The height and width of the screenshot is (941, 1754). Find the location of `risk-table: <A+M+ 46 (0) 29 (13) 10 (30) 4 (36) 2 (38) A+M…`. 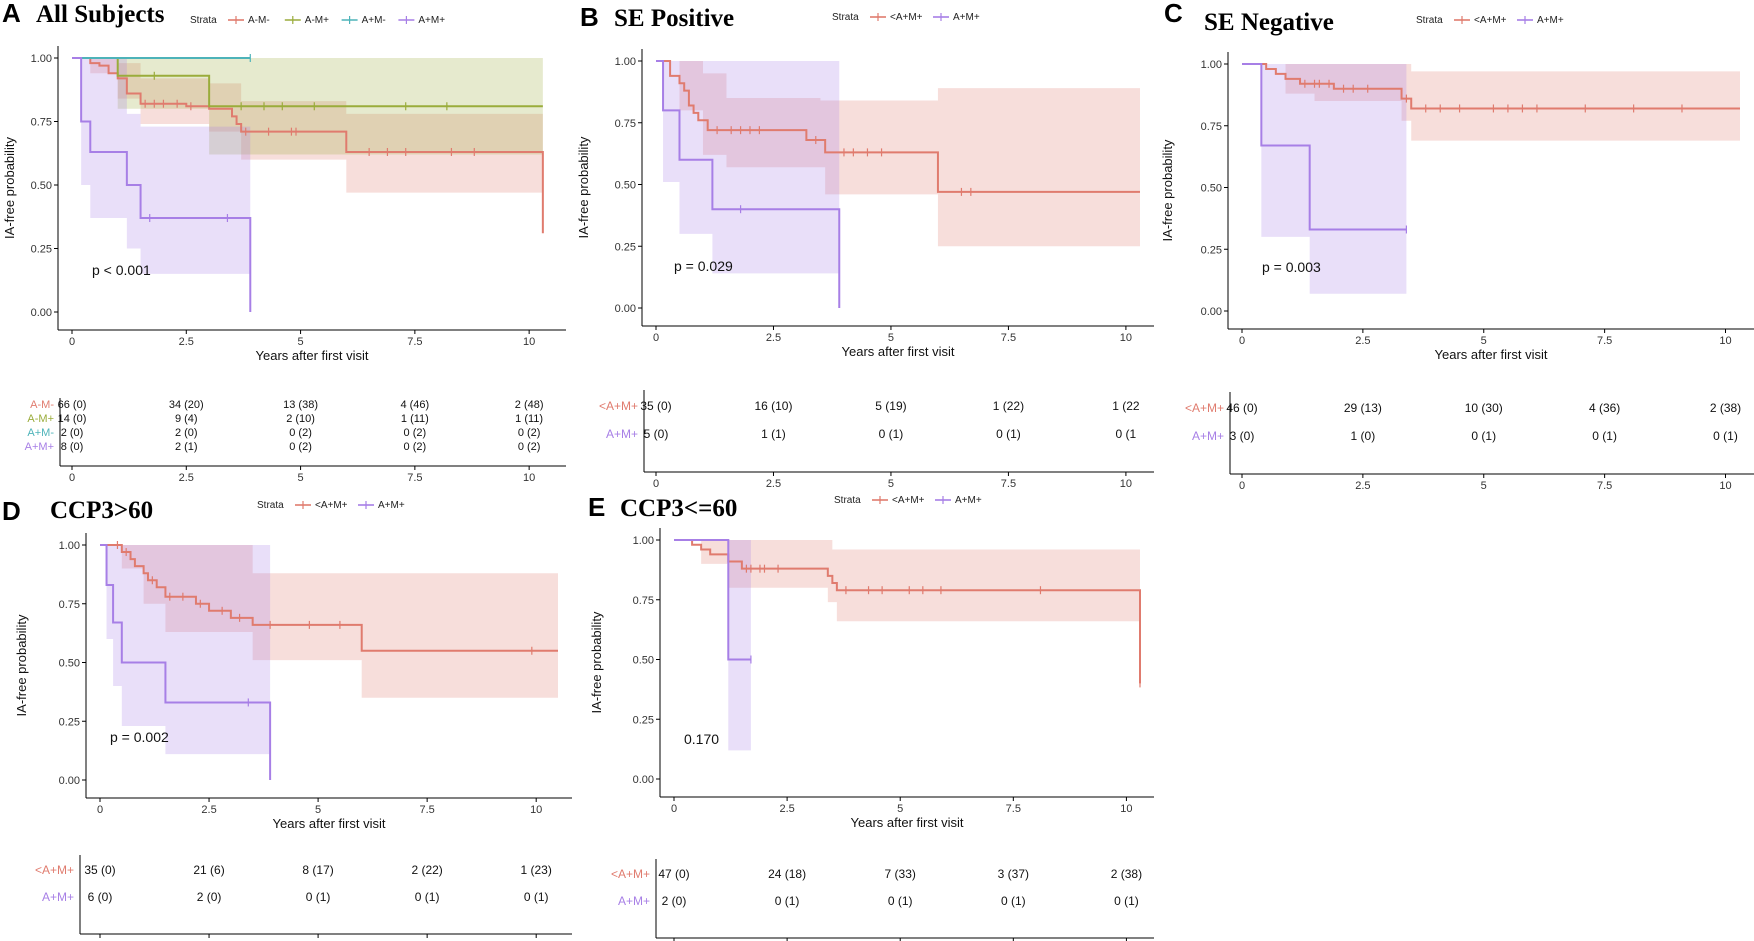

risk-table: <A+M+ 46 (0) 29 (13) 10 (30) 4 (36) 2 (38) A+M… is located at coordinates (1469, 442).